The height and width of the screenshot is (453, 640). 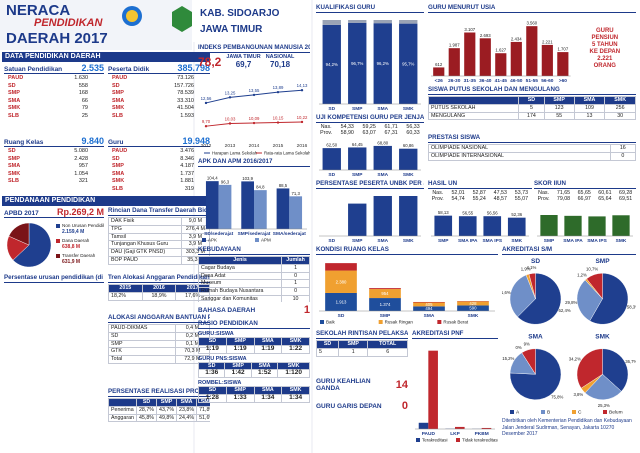 I want to click on table-row-label: SD, so click(x=142, y=336).